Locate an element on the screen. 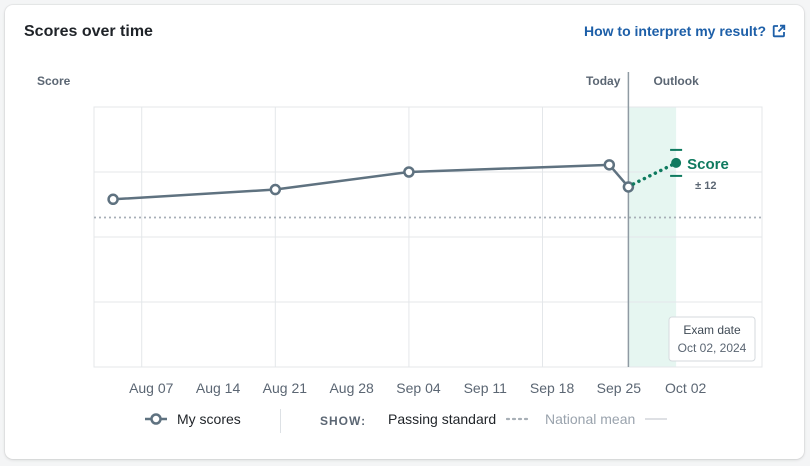 This screenshot has width=810, height=466. projection: Score ± 12 is located at coordinates (680, 170).